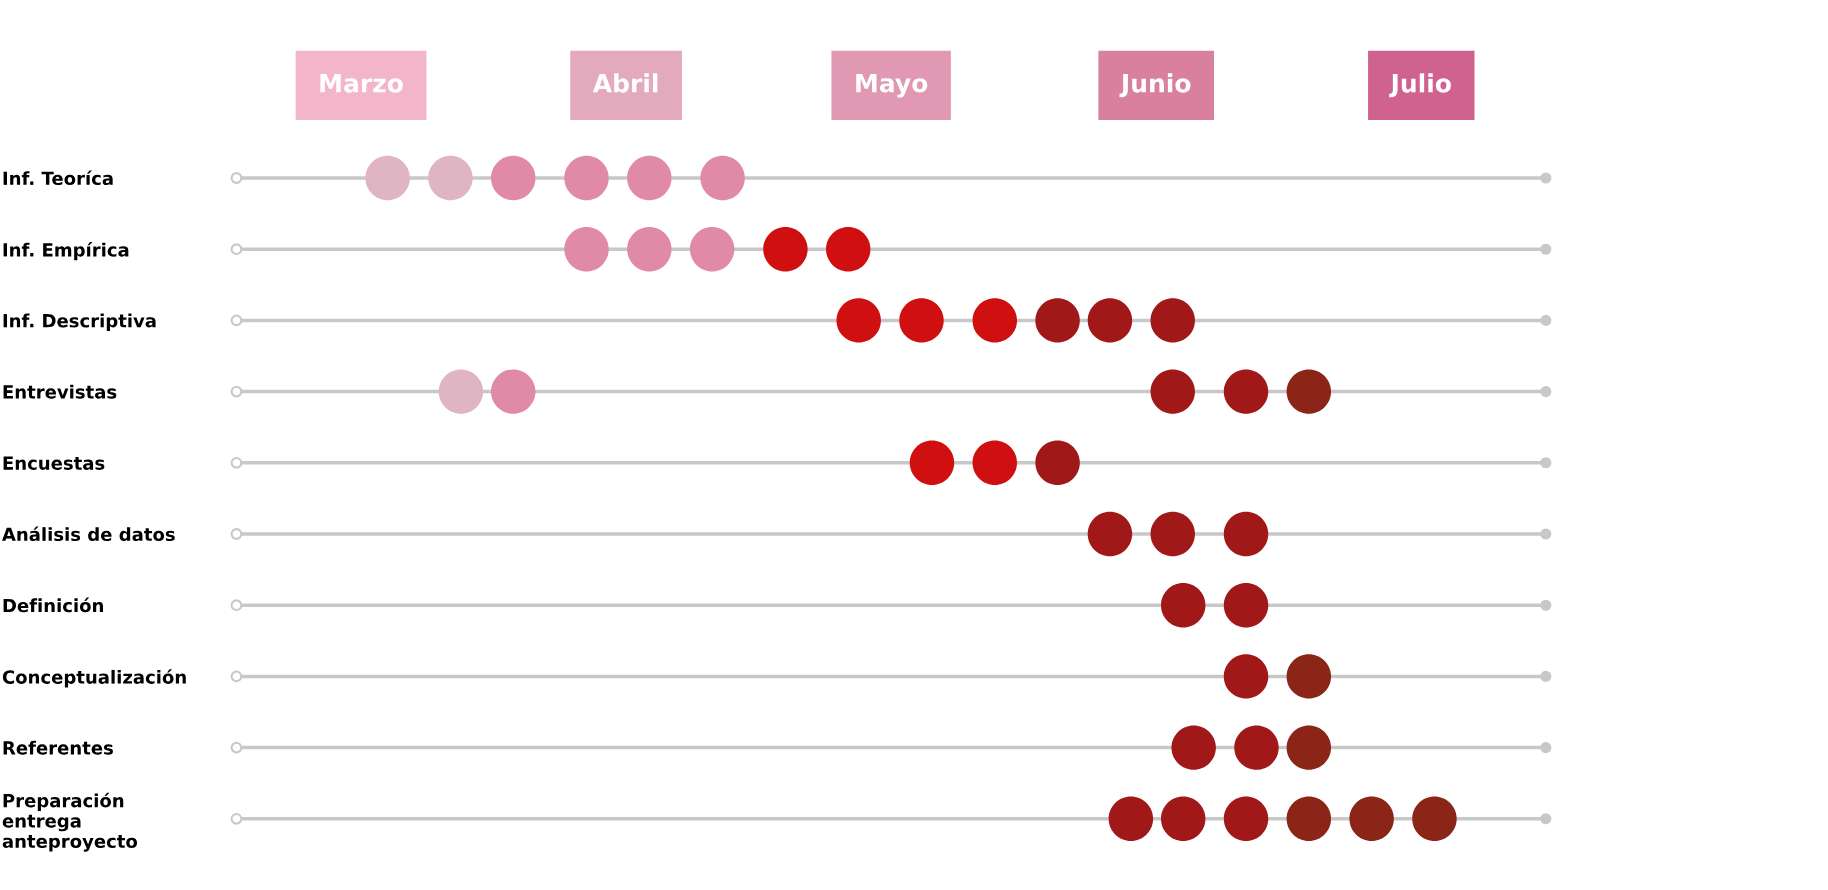 This screenshot has height=890, width=1828. I want to click on y-tick-label: Conceptualización, so click(94, 678).